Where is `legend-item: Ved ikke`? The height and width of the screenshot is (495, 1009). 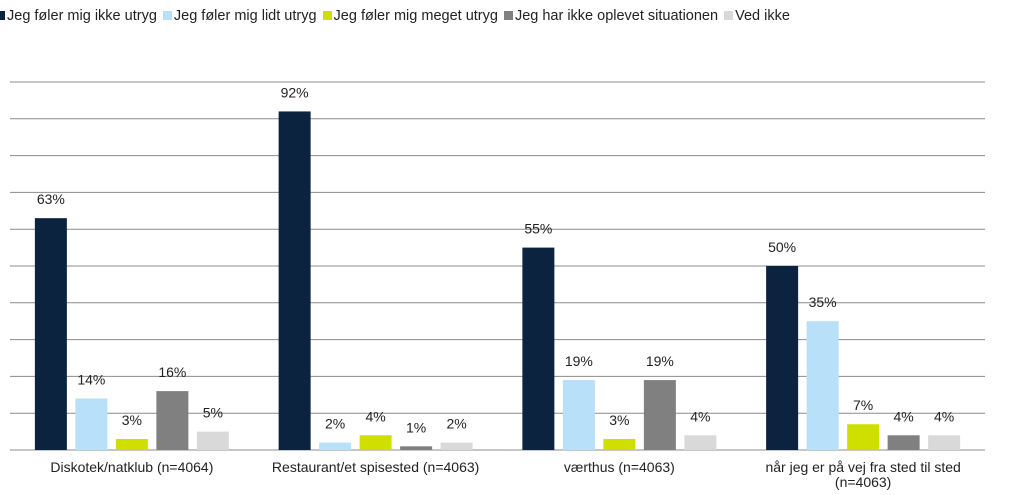 legend-item: Ved ikke is located at coordinates (757, 16).